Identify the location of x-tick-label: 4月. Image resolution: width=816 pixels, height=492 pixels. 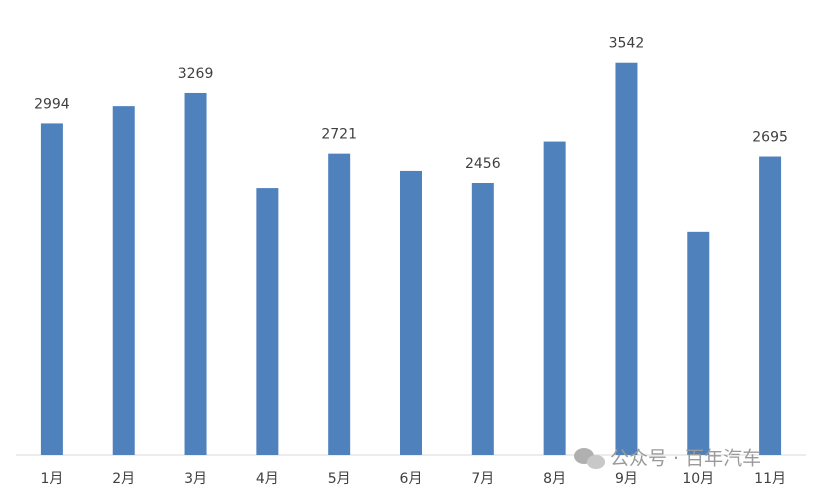
(267, 479).